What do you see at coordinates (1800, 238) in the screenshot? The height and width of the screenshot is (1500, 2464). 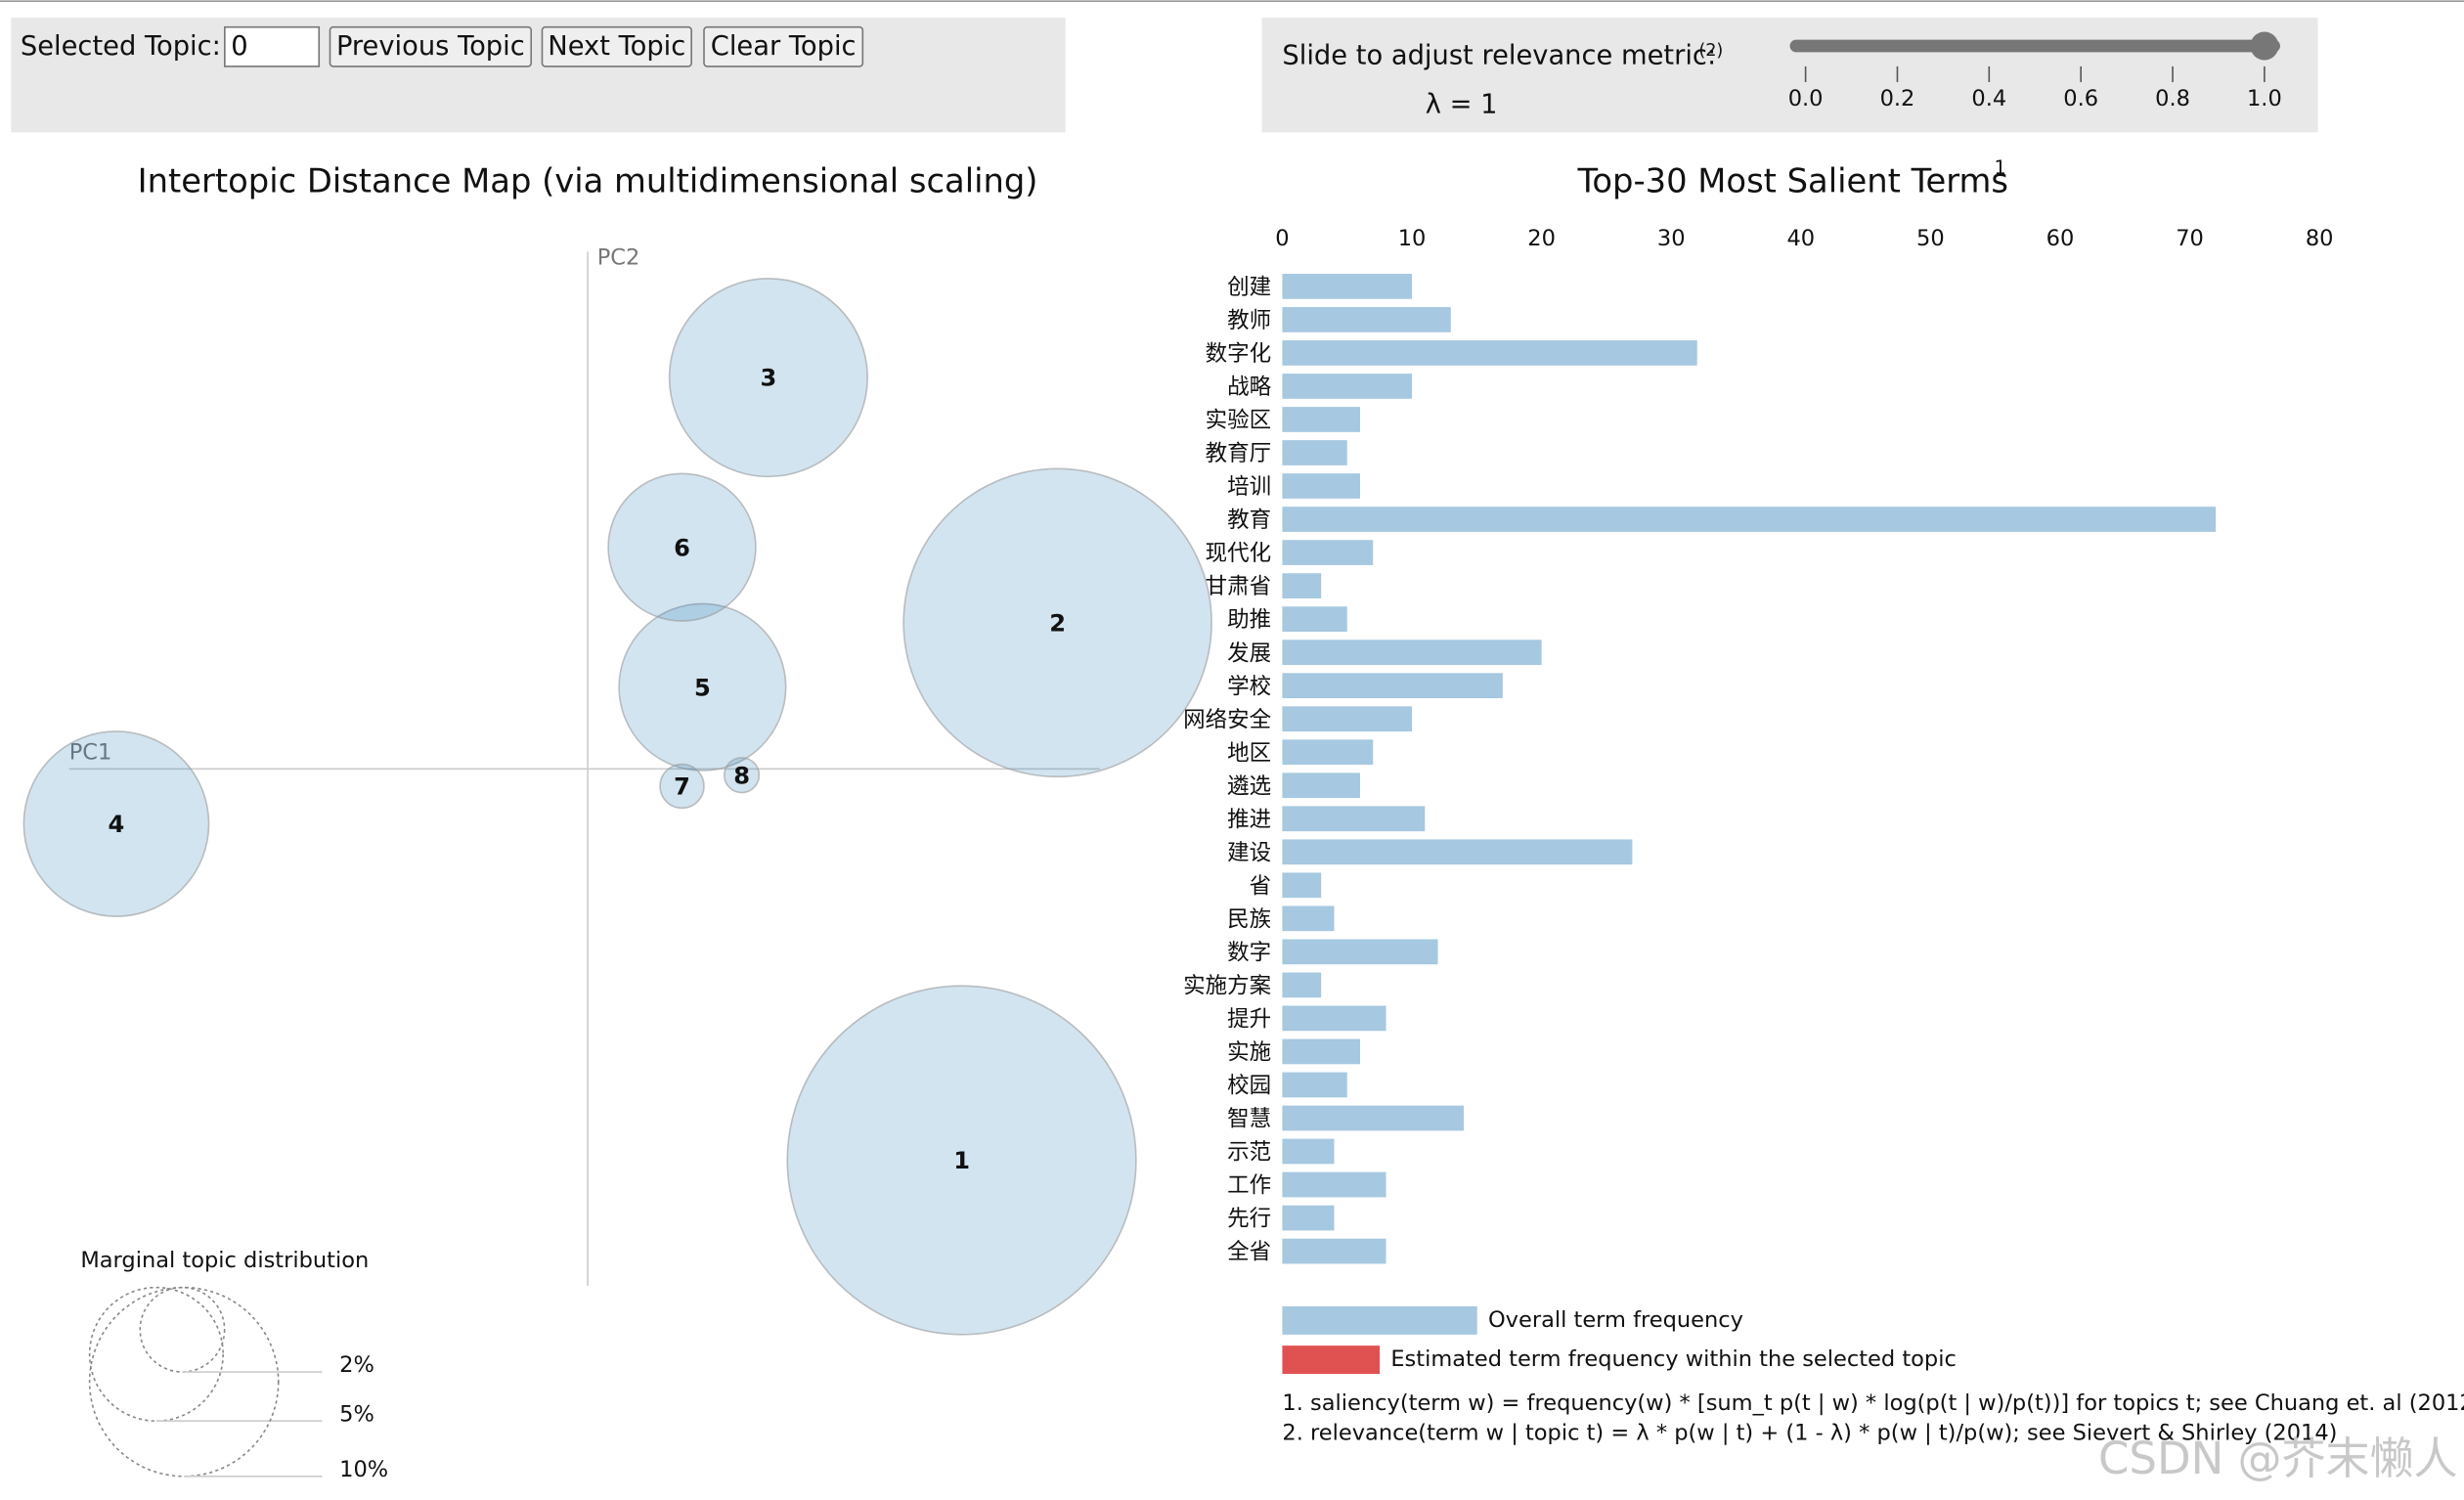 I see `x-tick-label: 40` at bounding box center [1800, 238].